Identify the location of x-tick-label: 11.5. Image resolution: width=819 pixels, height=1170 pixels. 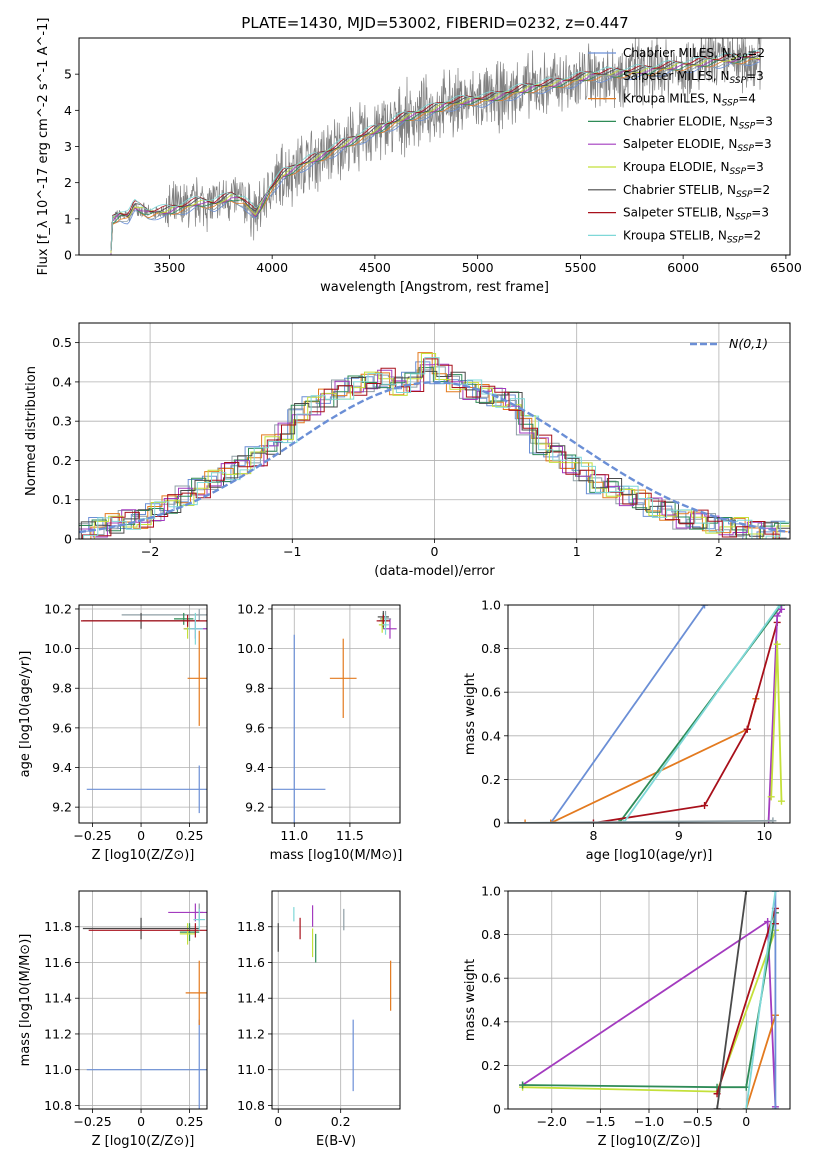
(350, 835).